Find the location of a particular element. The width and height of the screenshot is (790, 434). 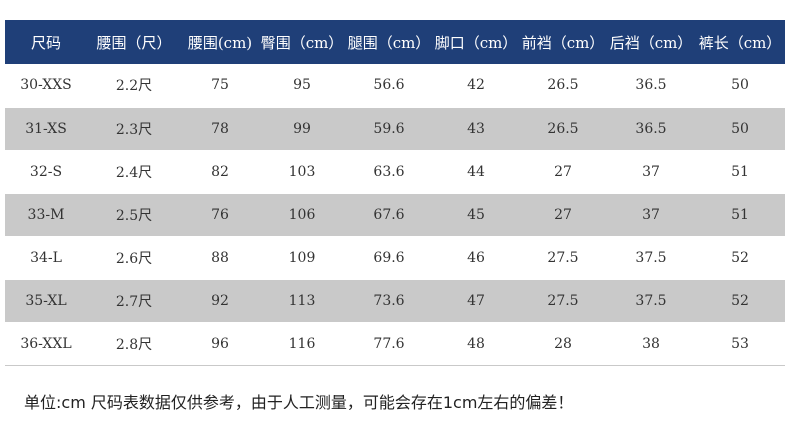

table-row: 30-XXS 2.2尺 75 95 56.6 42 26.5 36.5 50 is located at coordinates (395, 86).